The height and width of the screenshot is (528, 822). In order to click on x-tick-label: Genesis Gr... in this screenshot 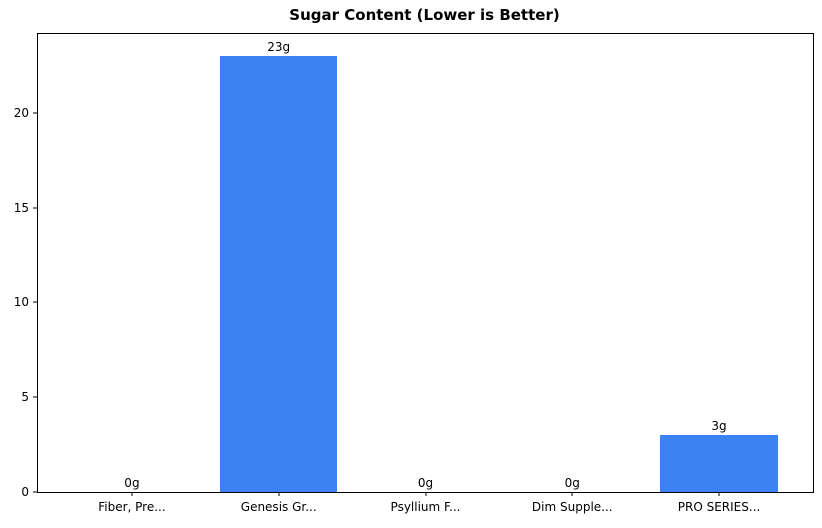, I will do `click(278, 507)`.